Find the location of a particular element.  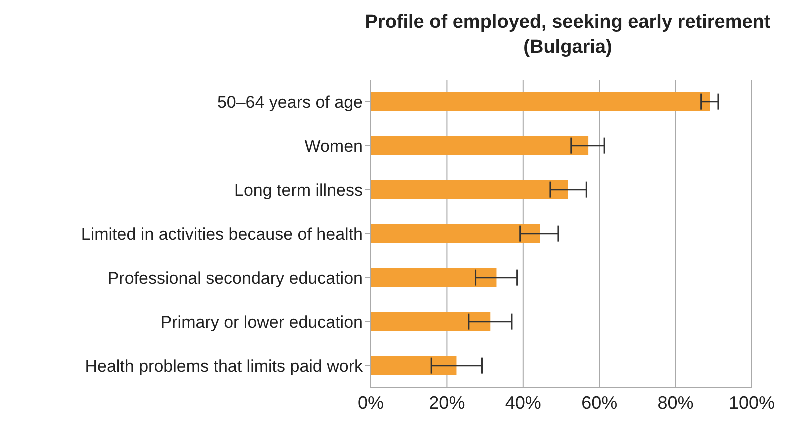

x-tick-label: 60% is located at coordinates (600, 402).